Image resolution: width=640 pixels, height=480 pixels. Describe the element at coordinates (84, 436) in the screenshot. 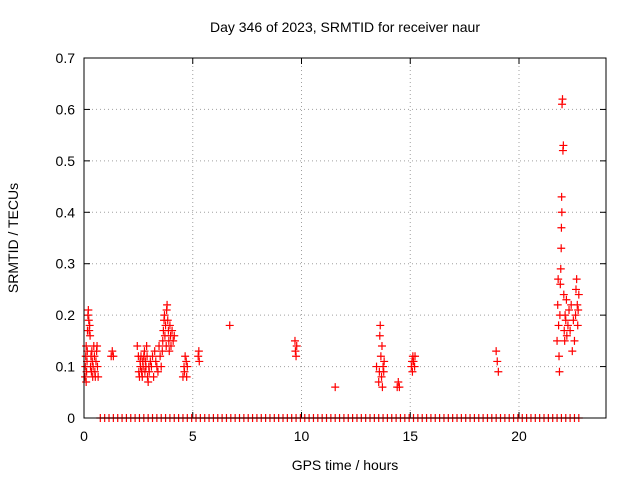

I see `x-tick-label: 0` at that location.